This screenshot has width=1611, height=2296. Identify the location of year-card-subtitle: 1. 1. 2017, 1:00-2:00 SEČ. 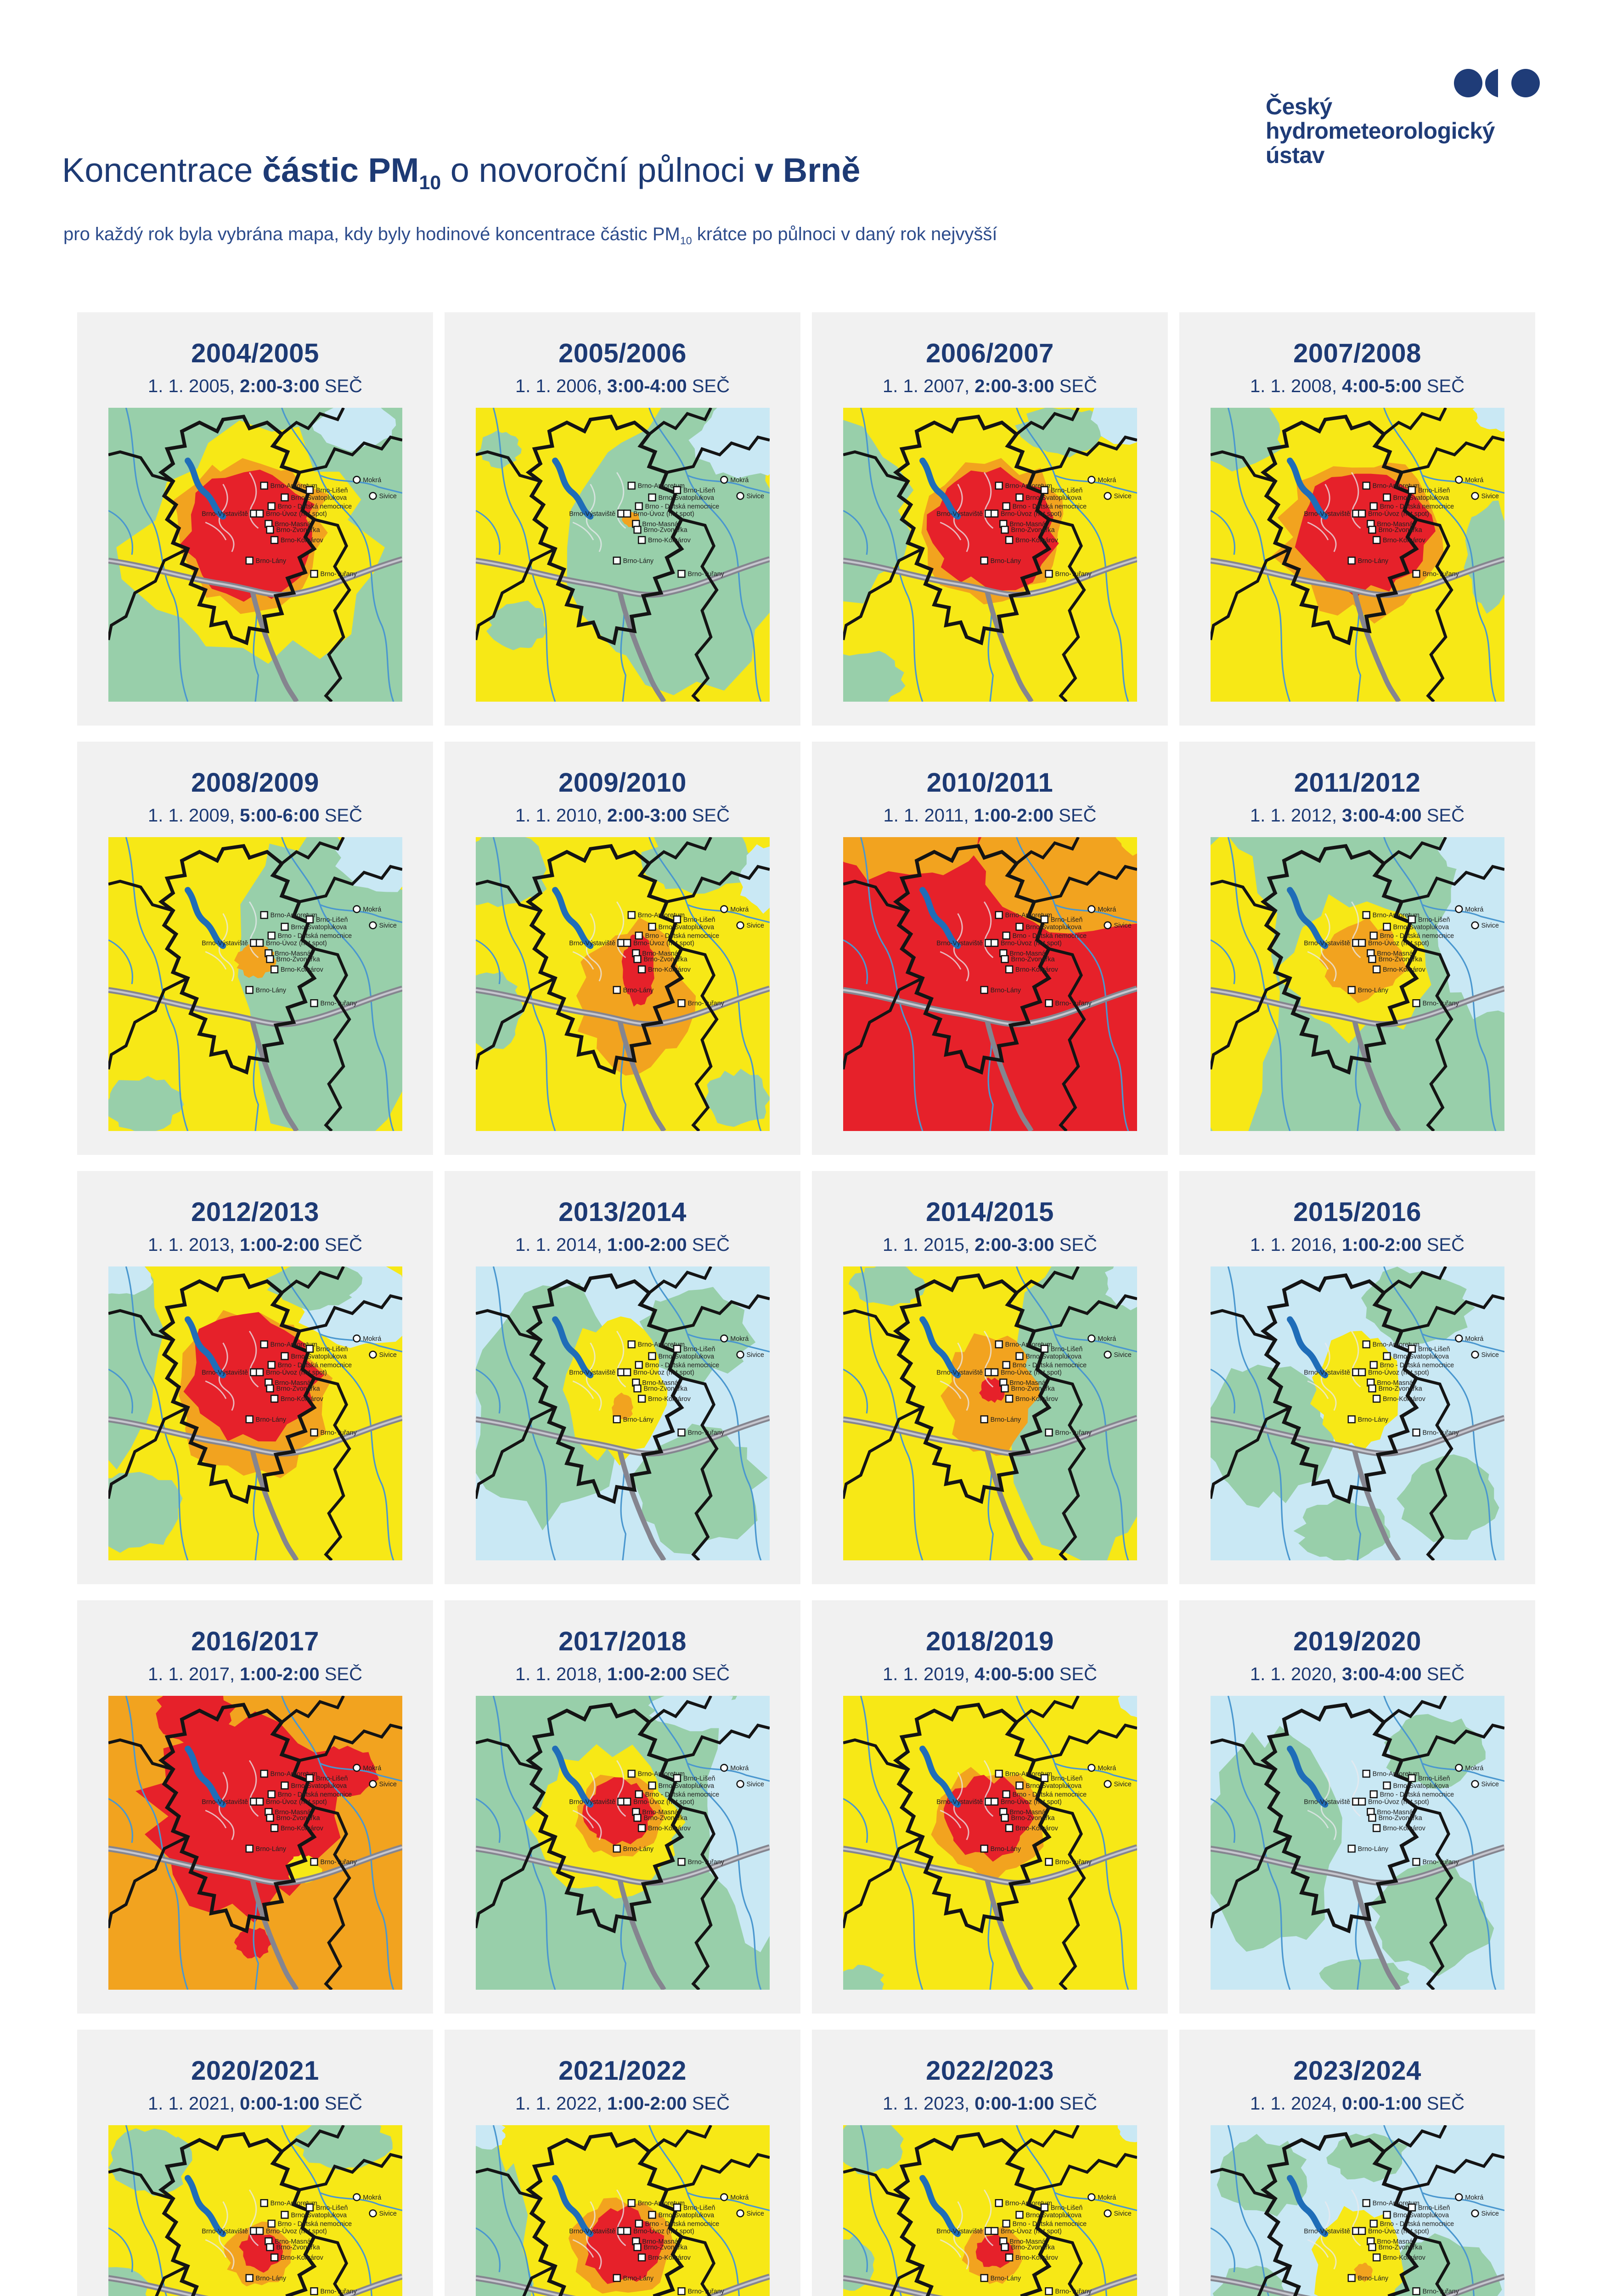
(255, 1674).